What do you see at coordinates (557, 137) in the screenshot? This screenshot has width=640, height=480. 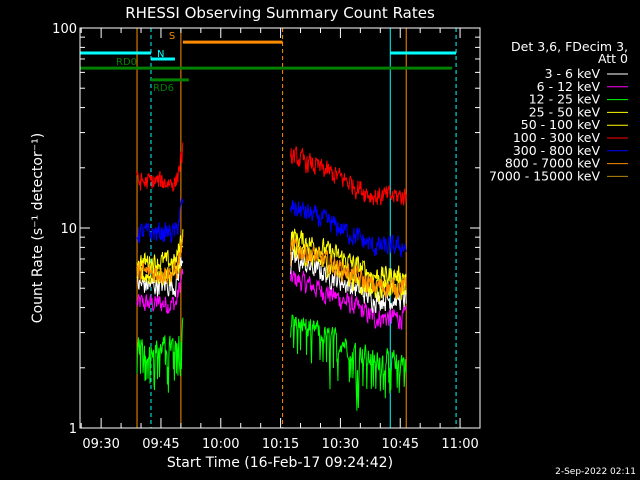 I see `legend-entry-label: 100 - 300 keV` at bounding box center [557, 137].